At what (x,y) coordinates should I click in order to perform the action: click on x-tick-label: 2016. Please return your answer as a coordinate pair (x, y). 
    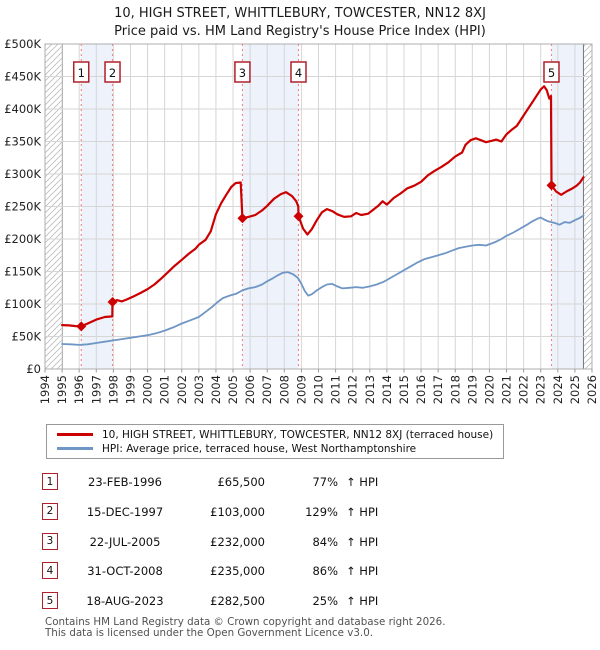
    Looking at the image, I should click on (421, 389).